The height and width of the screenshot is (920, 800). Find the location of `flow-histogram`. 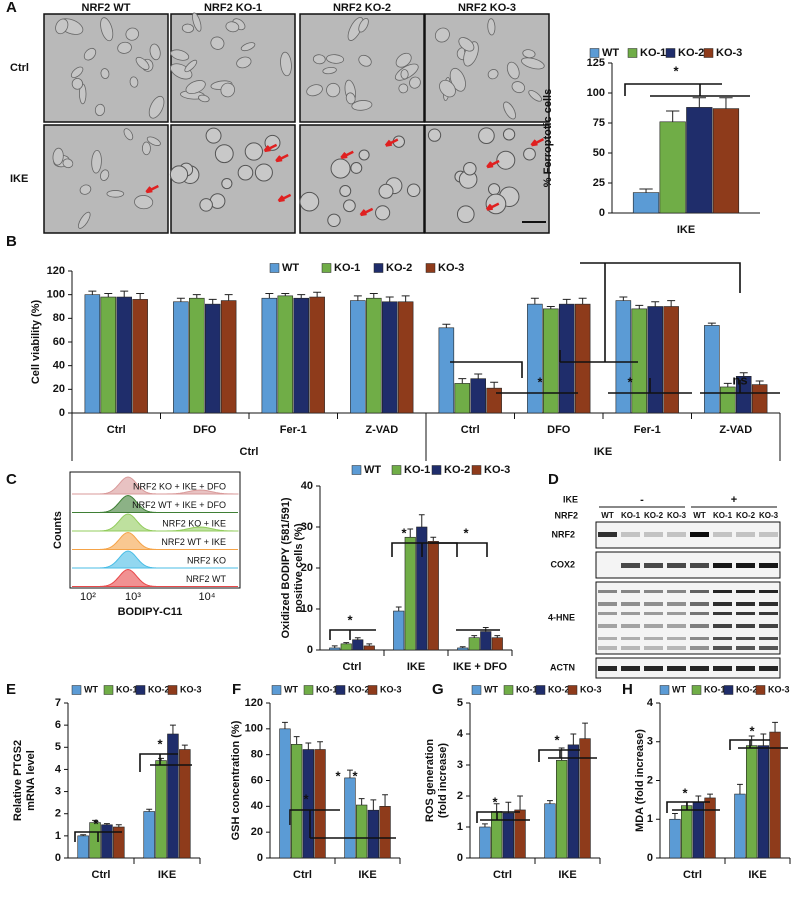

flow-histogram is located at coordinates (155, 522).